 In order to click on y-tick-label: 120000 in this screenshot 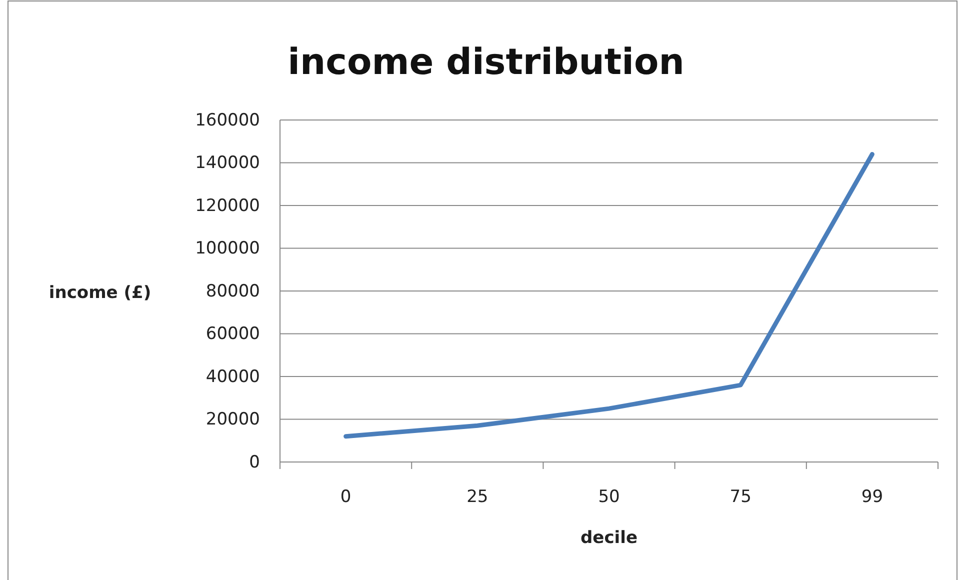, I will do `click(227, 206)`.